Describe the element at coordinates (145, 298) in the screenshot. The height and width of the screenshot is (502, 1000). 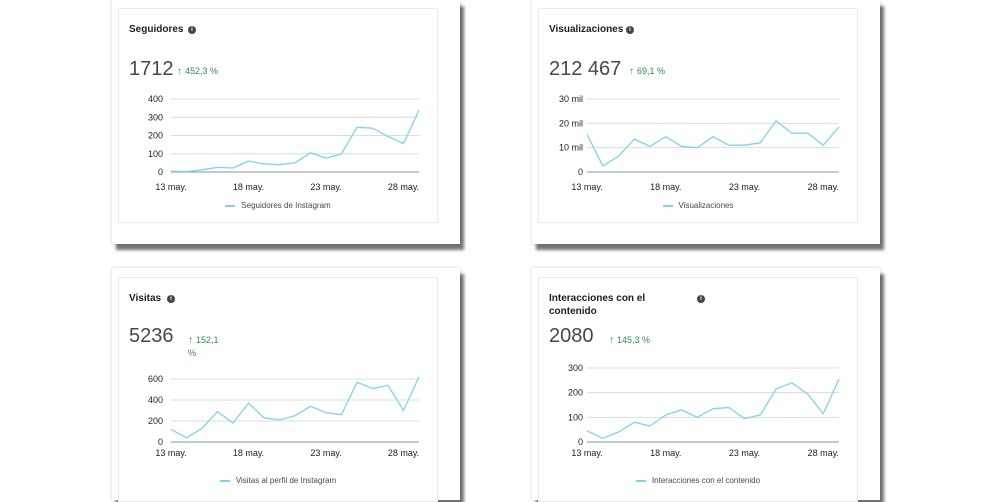
I see `card-title: Visitas` at that location.